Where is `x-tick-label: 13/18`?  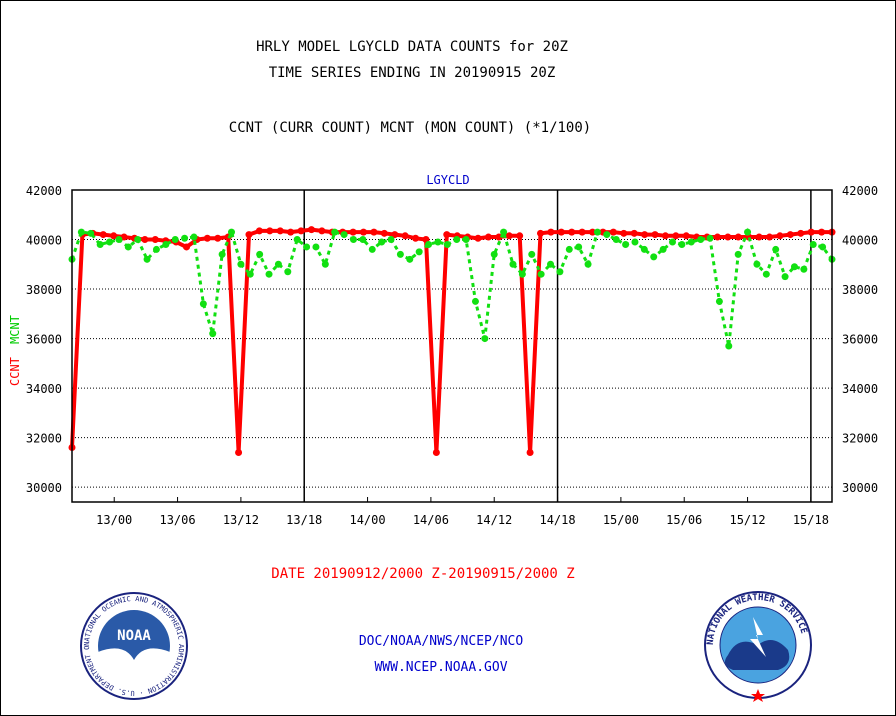
x-tick-label: 13/18 is located at coordinates (304, 520).